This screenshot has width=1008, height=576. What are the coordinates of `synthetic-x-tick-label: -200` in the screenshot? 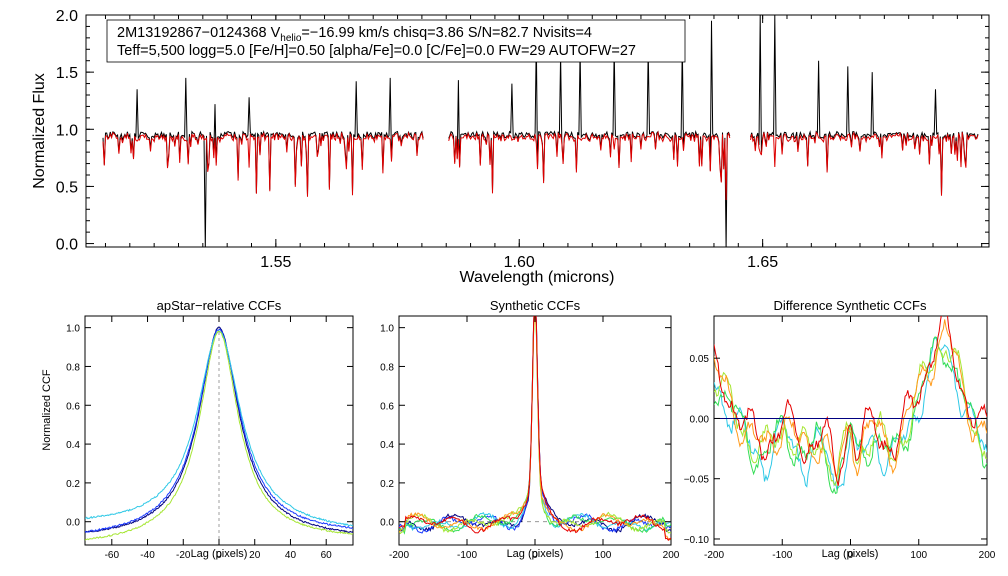 It's located at (399, 555).